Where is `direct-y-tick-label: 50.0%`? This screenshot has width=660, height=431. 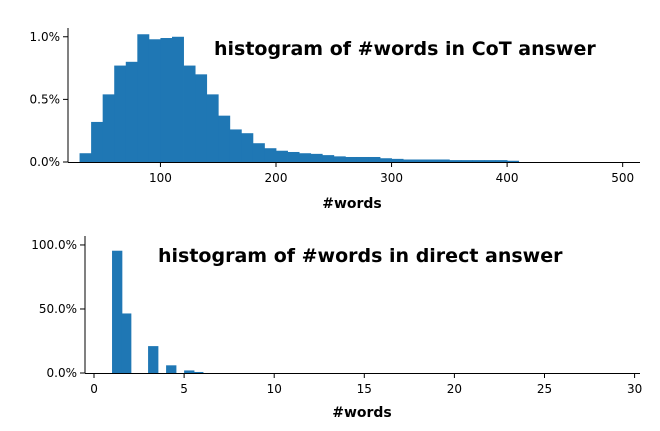 direct-y-tick-label: 50.0% is located at coordinates (58, 309).